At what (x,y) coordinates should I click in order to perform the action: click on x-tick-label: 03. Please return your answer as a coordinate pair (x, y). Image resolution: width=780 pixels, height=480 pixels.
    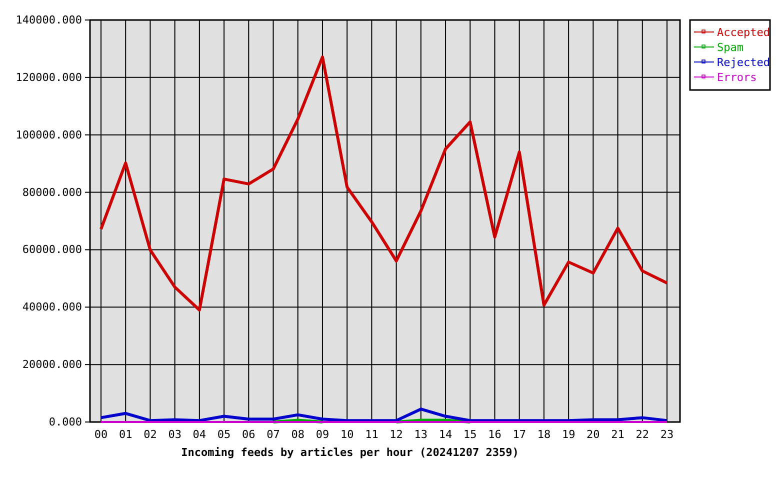
    Looking at the image, I should click on (175, 434).